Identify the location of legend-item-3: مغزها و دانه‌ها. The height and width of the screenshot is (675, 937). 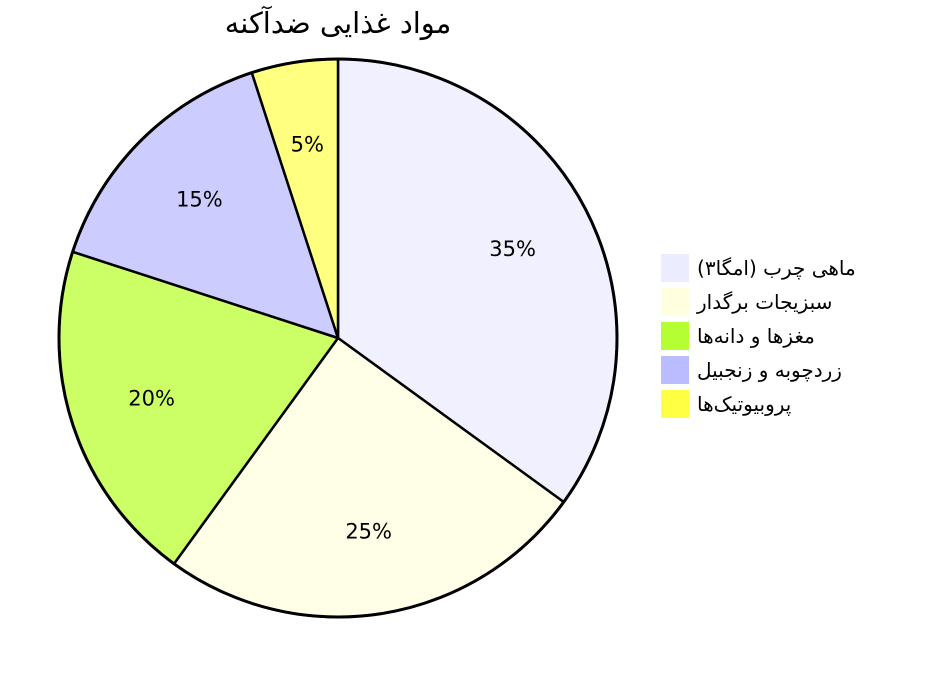
(738, 336).